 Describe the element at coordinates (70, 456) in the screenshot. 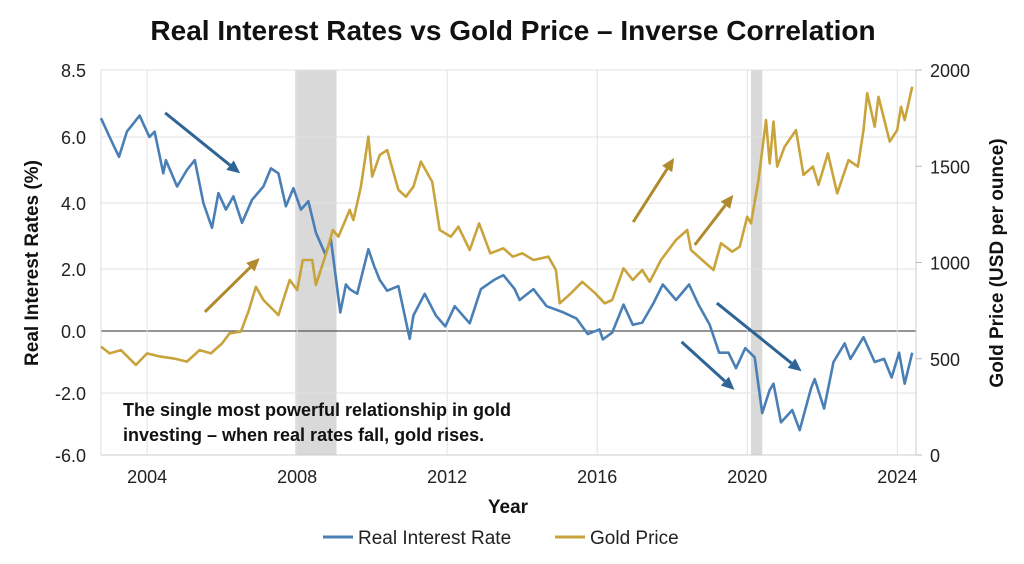

I see `y-left-tick-label: -6.0` at that location.